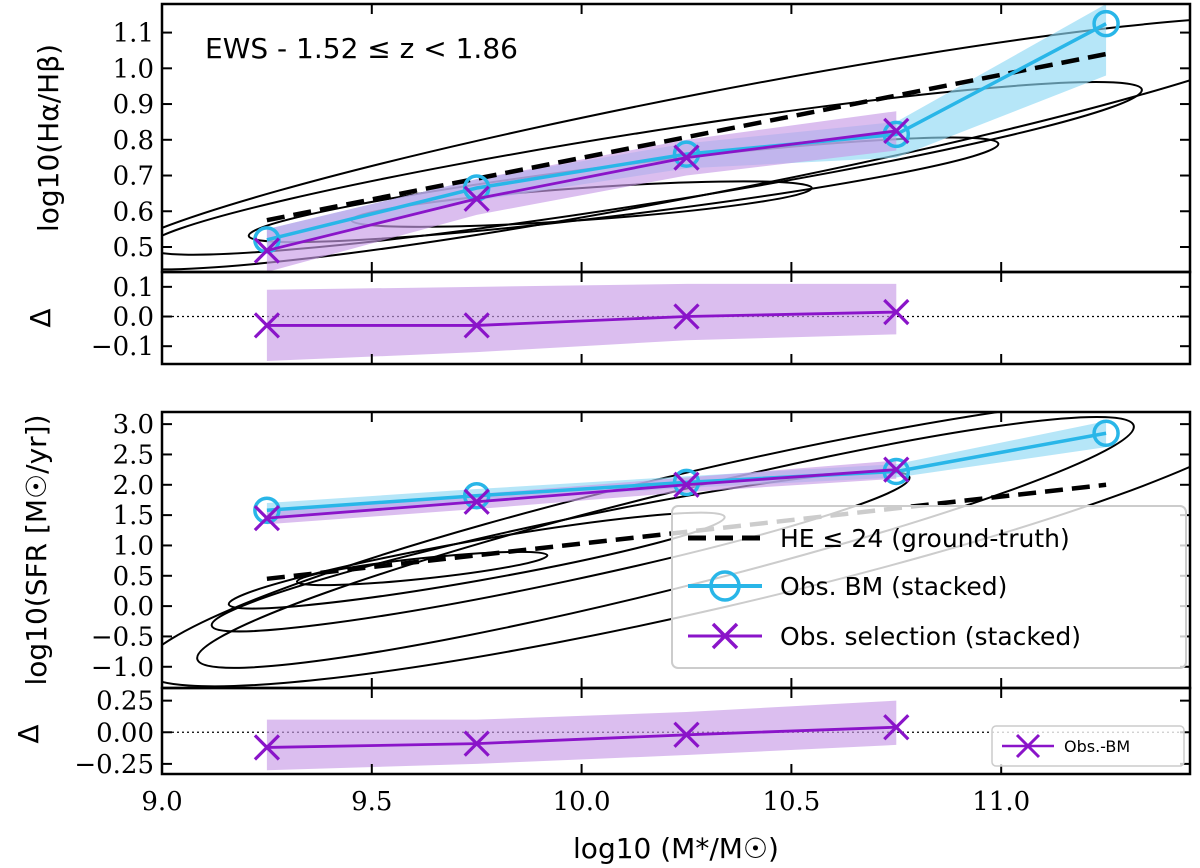  I want to click on ylabel-sfr-residual: Δ, so click(28, 733).